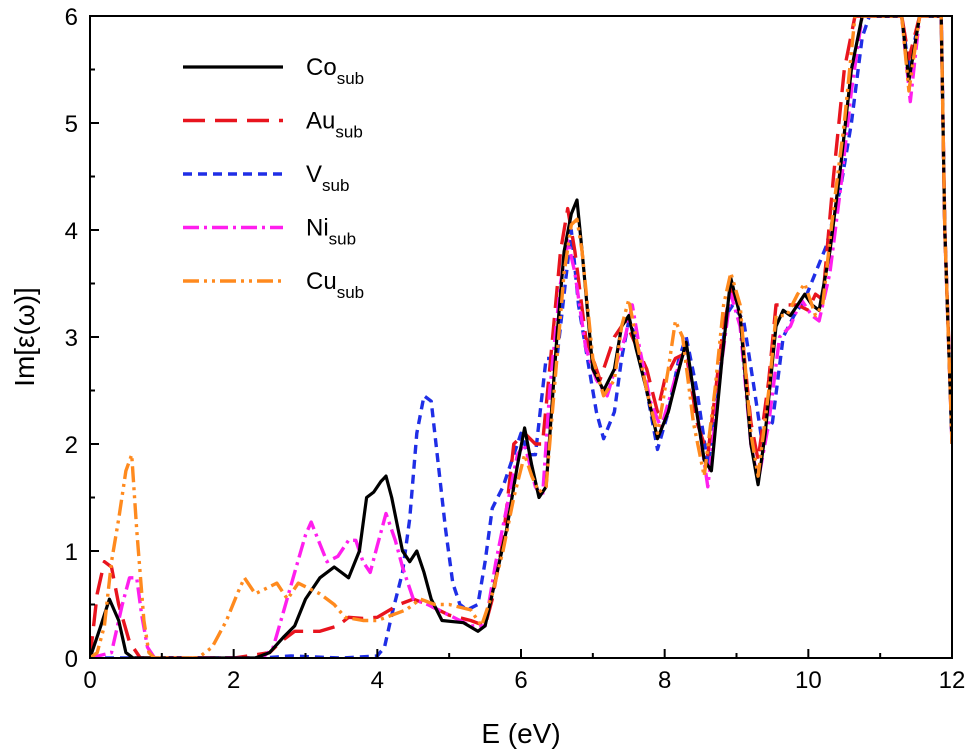 The height and width of the screenshot is (751, 972). I want to click on x-tick-label: 10, so click(808, 680).